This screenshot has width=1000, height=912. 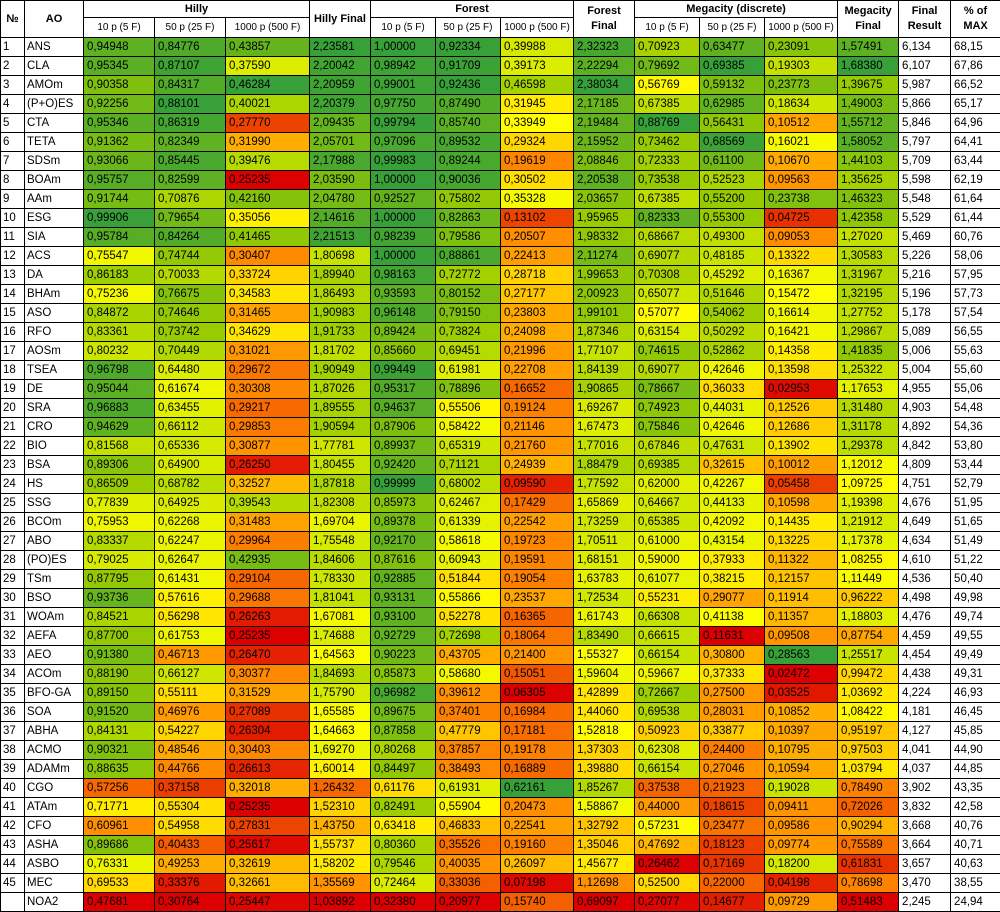 I want to click on score-cell: 0,26613, so click(x=268, y=769).